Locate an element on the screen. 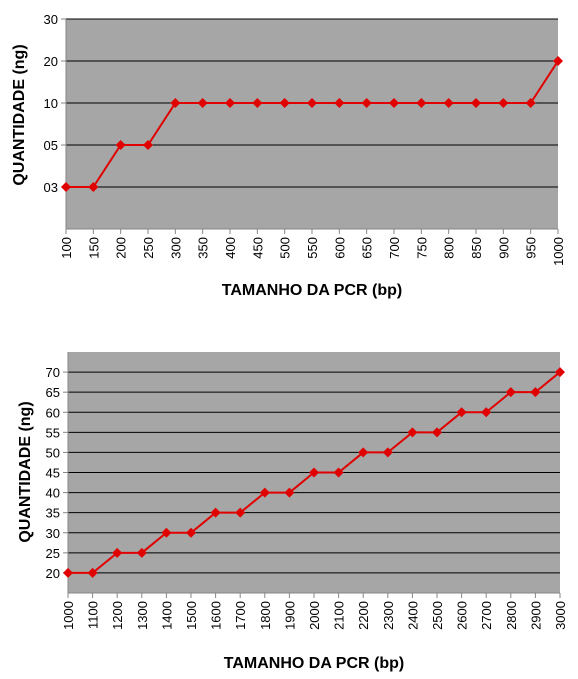 The width and height of the screenshot is (578, 679). x-tick-label: 150 is located at coordinates (93, 248).